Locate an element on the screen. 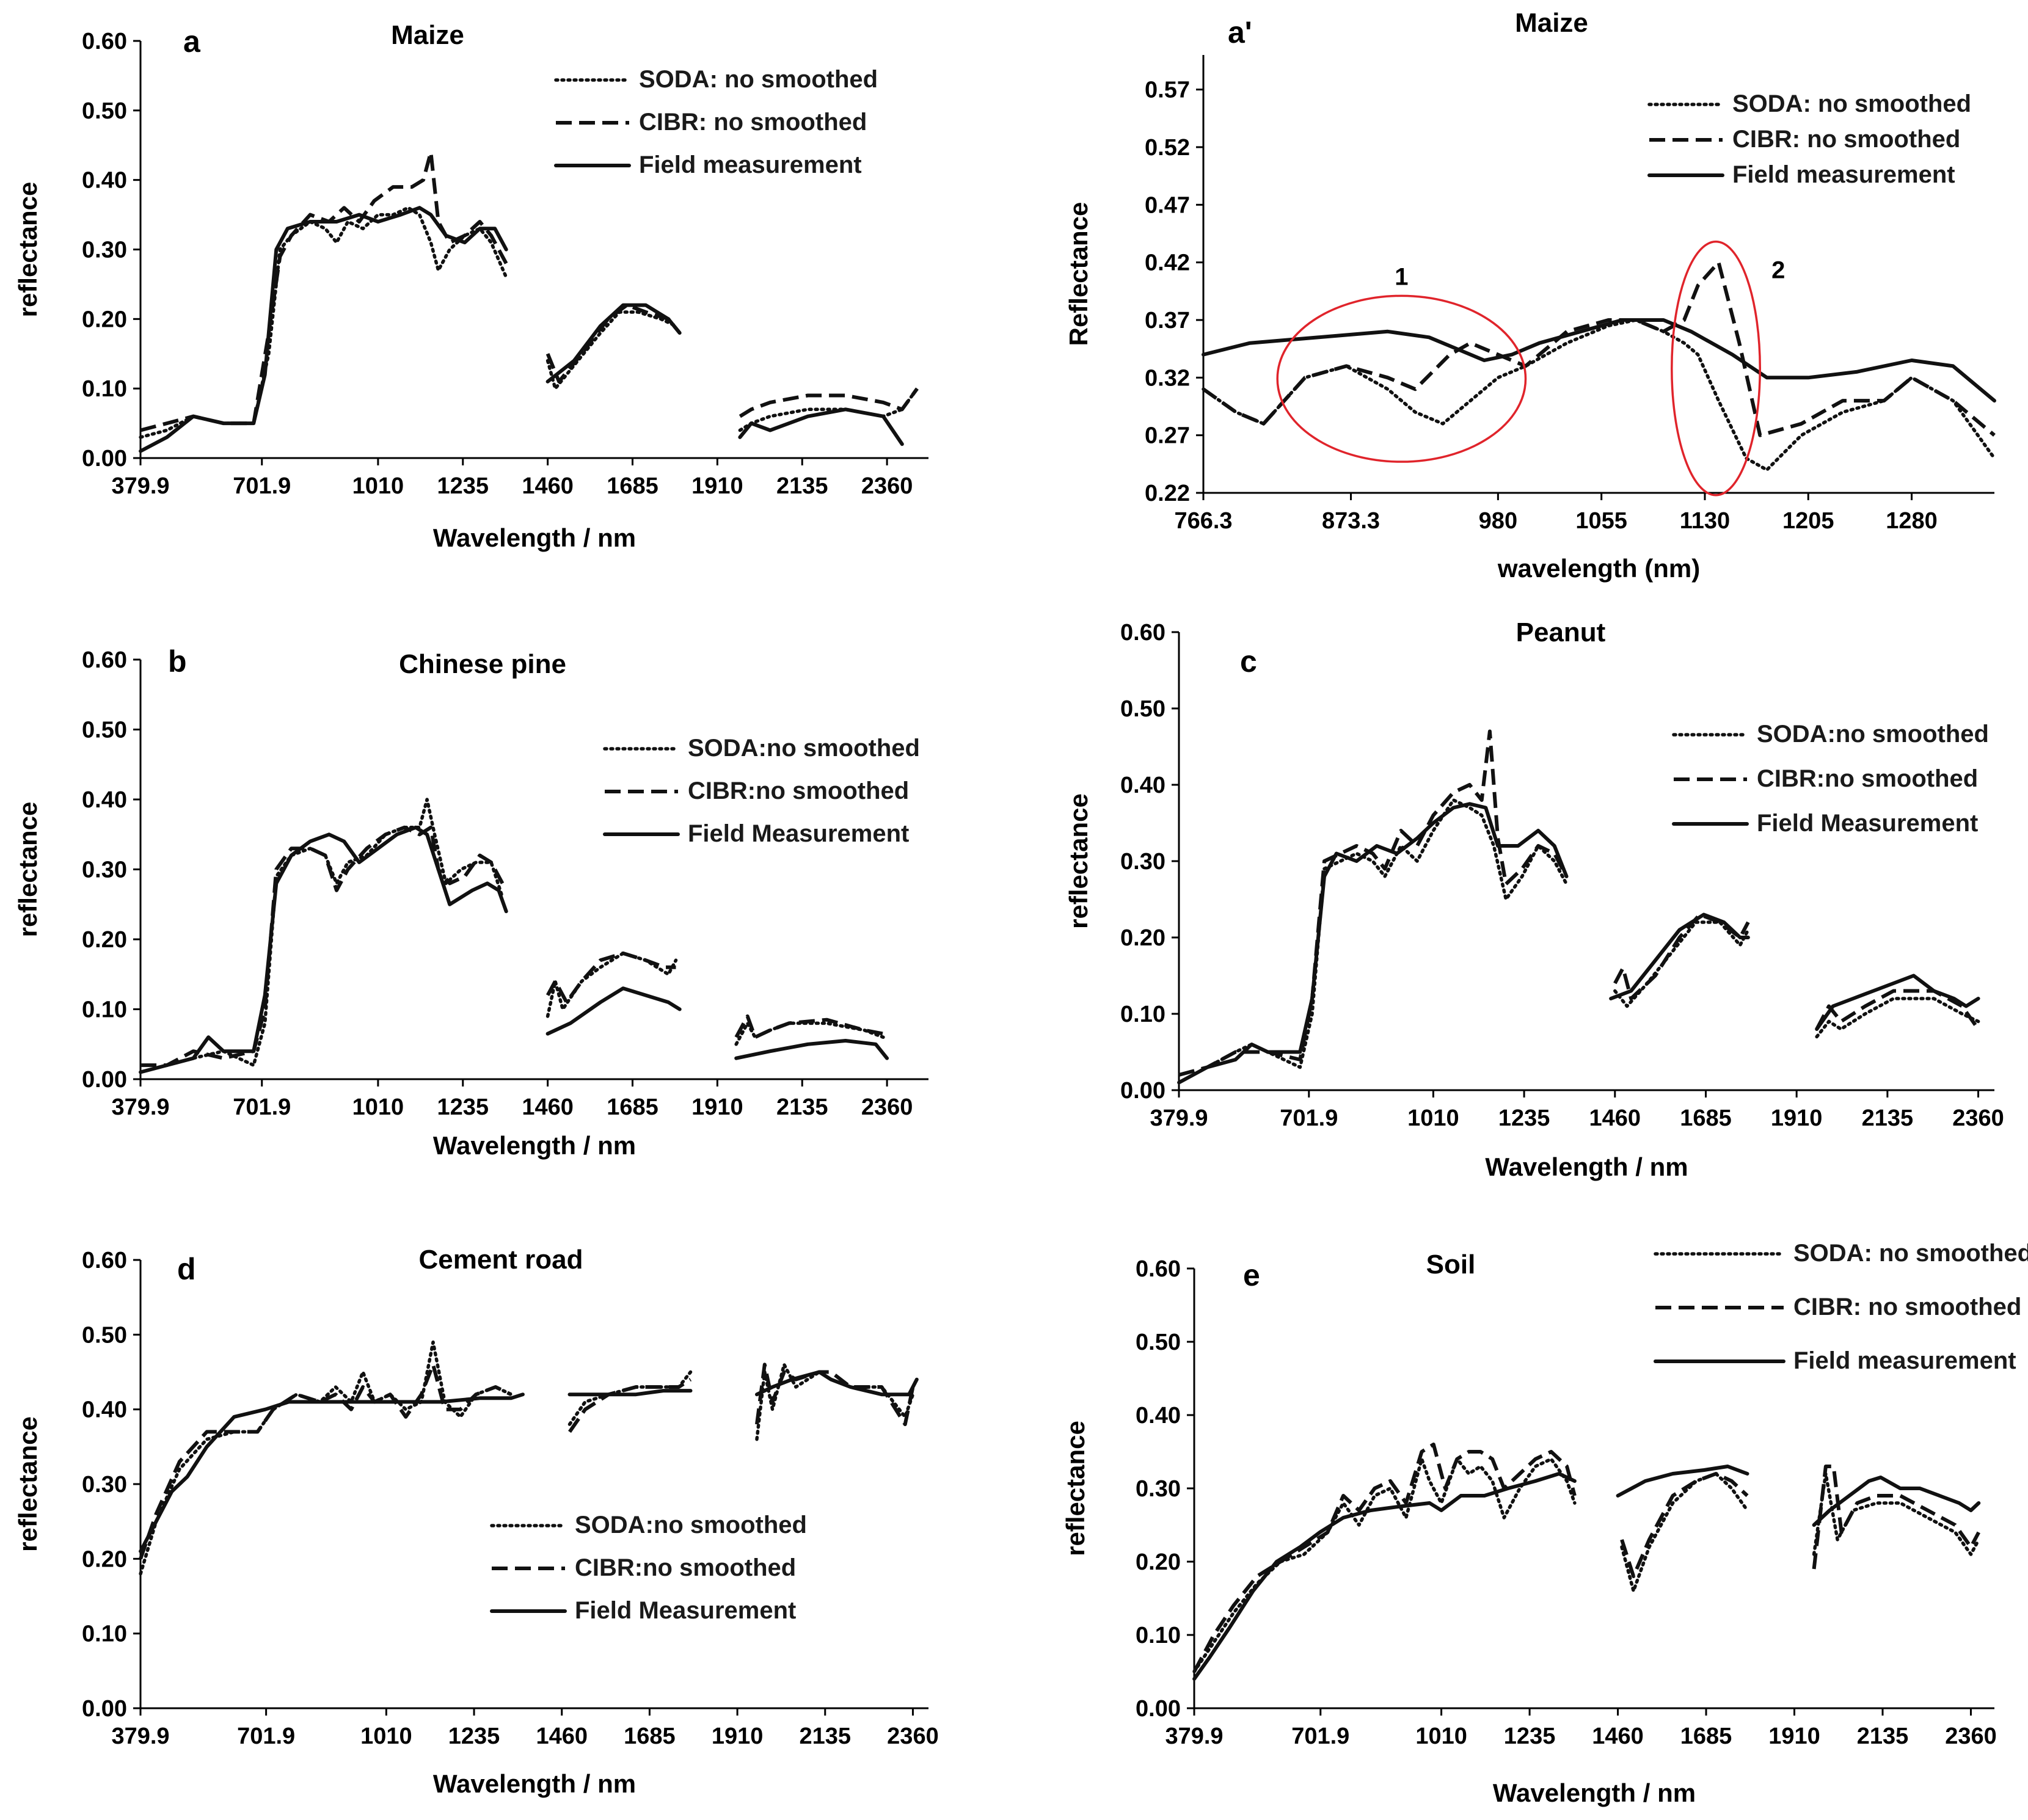 The width and height of the screenshot is (2028, 1820). annotation-label: 1 is located at coordinates (1401, 276).